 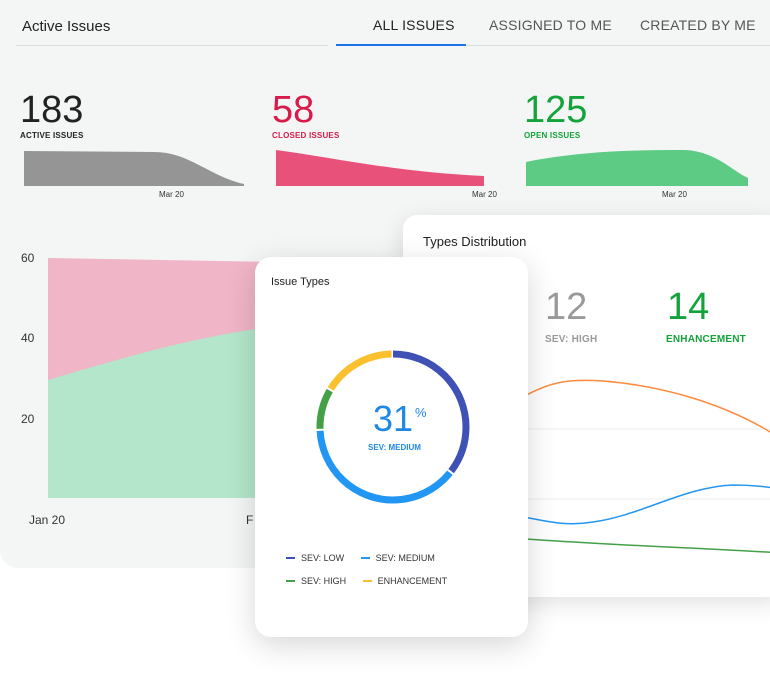 What do you see at coordinates (421, 412) in the screenshot?
I see `donut-center-unit: %` at bounding box center [421, 412].